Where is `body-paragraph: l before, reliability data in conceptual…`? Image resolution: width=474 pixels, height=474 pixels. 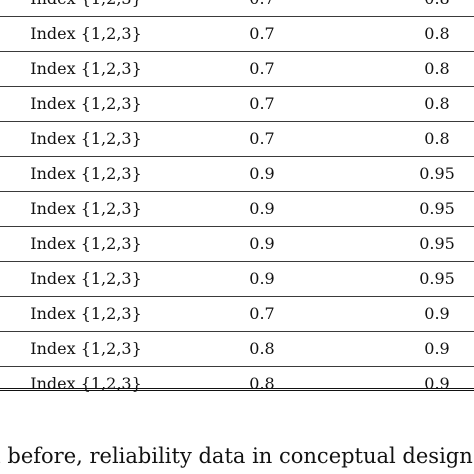 body-paragraph: l before, reliability data in conceptual… is located at coordinates (237, 456).